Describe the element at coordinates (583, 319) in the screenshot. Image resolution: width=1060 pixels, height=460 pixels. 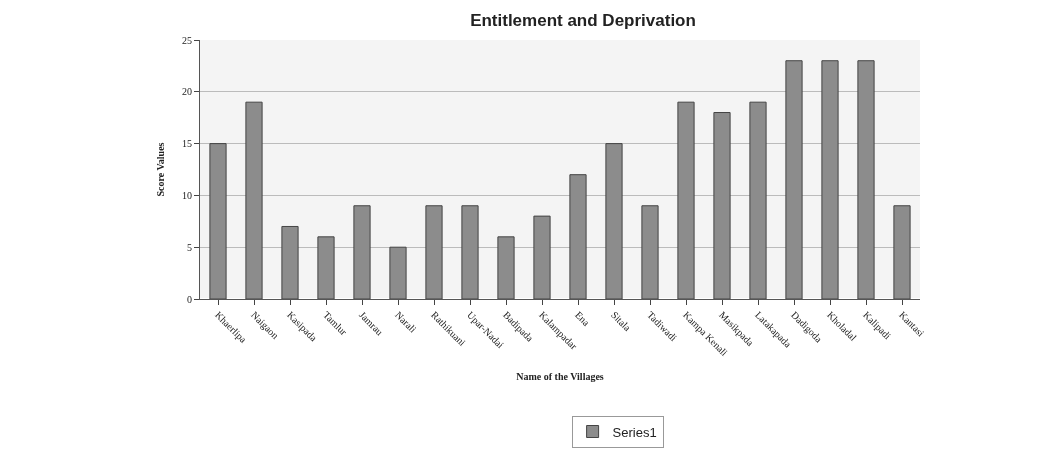
I see `x-tick-label: Ena` at that location.